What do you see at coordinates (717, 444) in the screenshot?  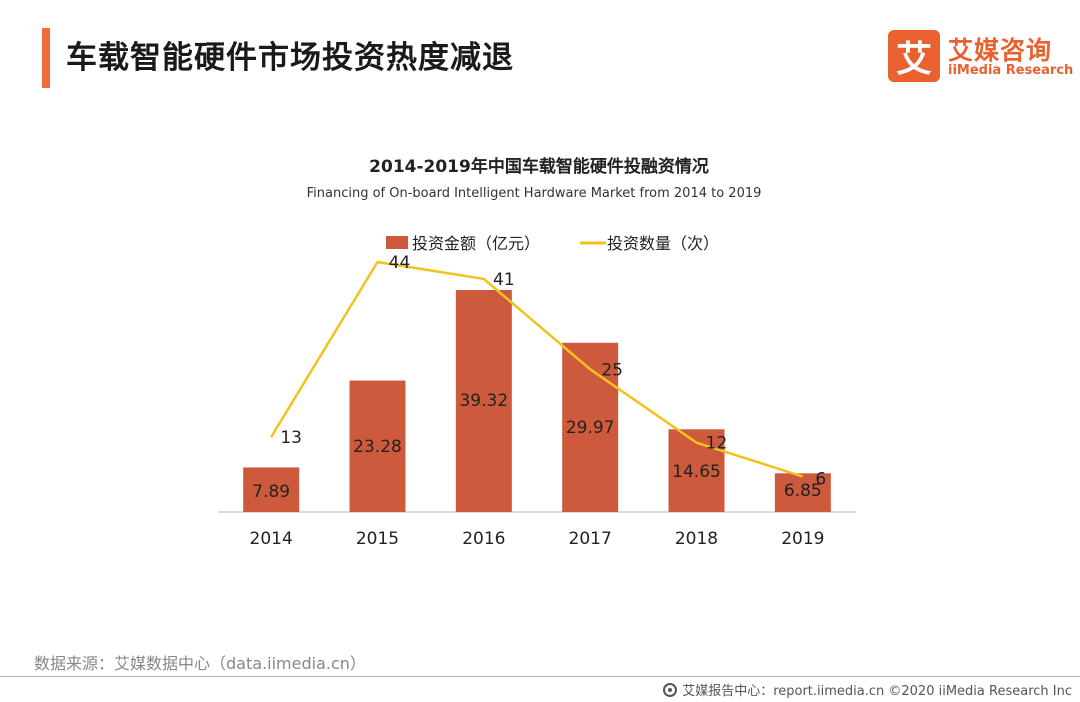 I see `line-value-label: 12` at bounding box center [717, 444].